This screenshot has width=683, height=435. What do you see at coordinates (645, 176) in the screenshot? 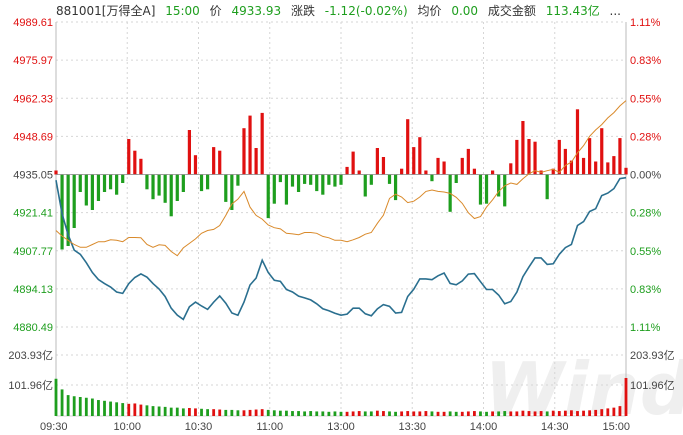
I see `y-tick-label-right: 0.00%` at bounding box center [645, 176].